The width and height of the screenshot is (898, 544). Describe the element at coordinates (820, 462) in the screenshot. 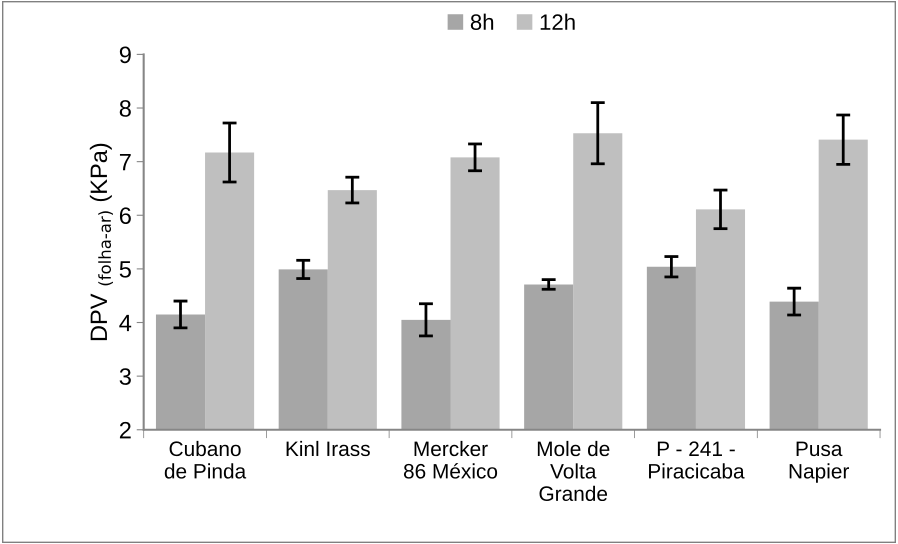

I see `x-tick-label: Pusa Napier` at that location.